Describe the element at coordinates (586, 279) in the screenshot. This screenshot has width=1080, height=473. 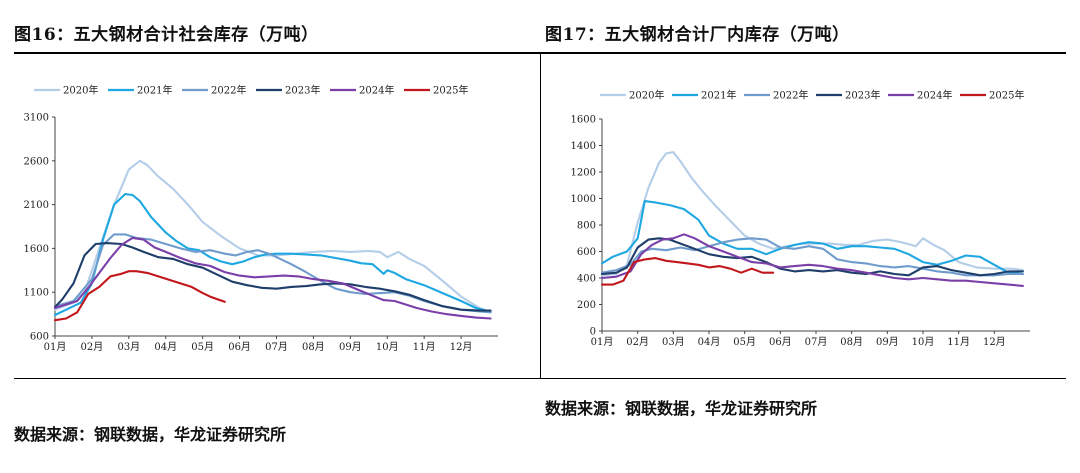
I see `y-tick-label: 400` at that location.